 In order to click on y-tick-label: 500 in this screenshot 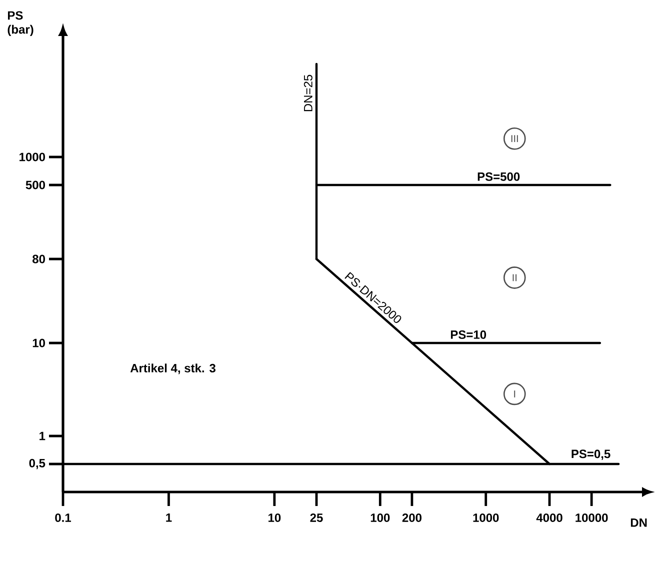, I will do `click(35, 185)`.